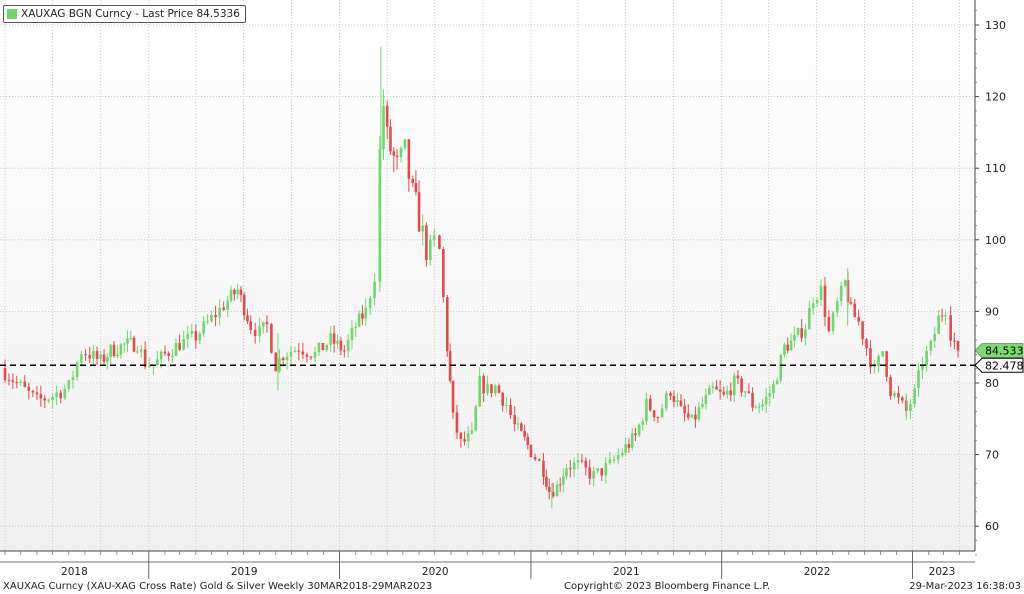  I want to click on footer-copyright: Copyright© 2023 Bloomberg Finance L.P., so click(667, 586).